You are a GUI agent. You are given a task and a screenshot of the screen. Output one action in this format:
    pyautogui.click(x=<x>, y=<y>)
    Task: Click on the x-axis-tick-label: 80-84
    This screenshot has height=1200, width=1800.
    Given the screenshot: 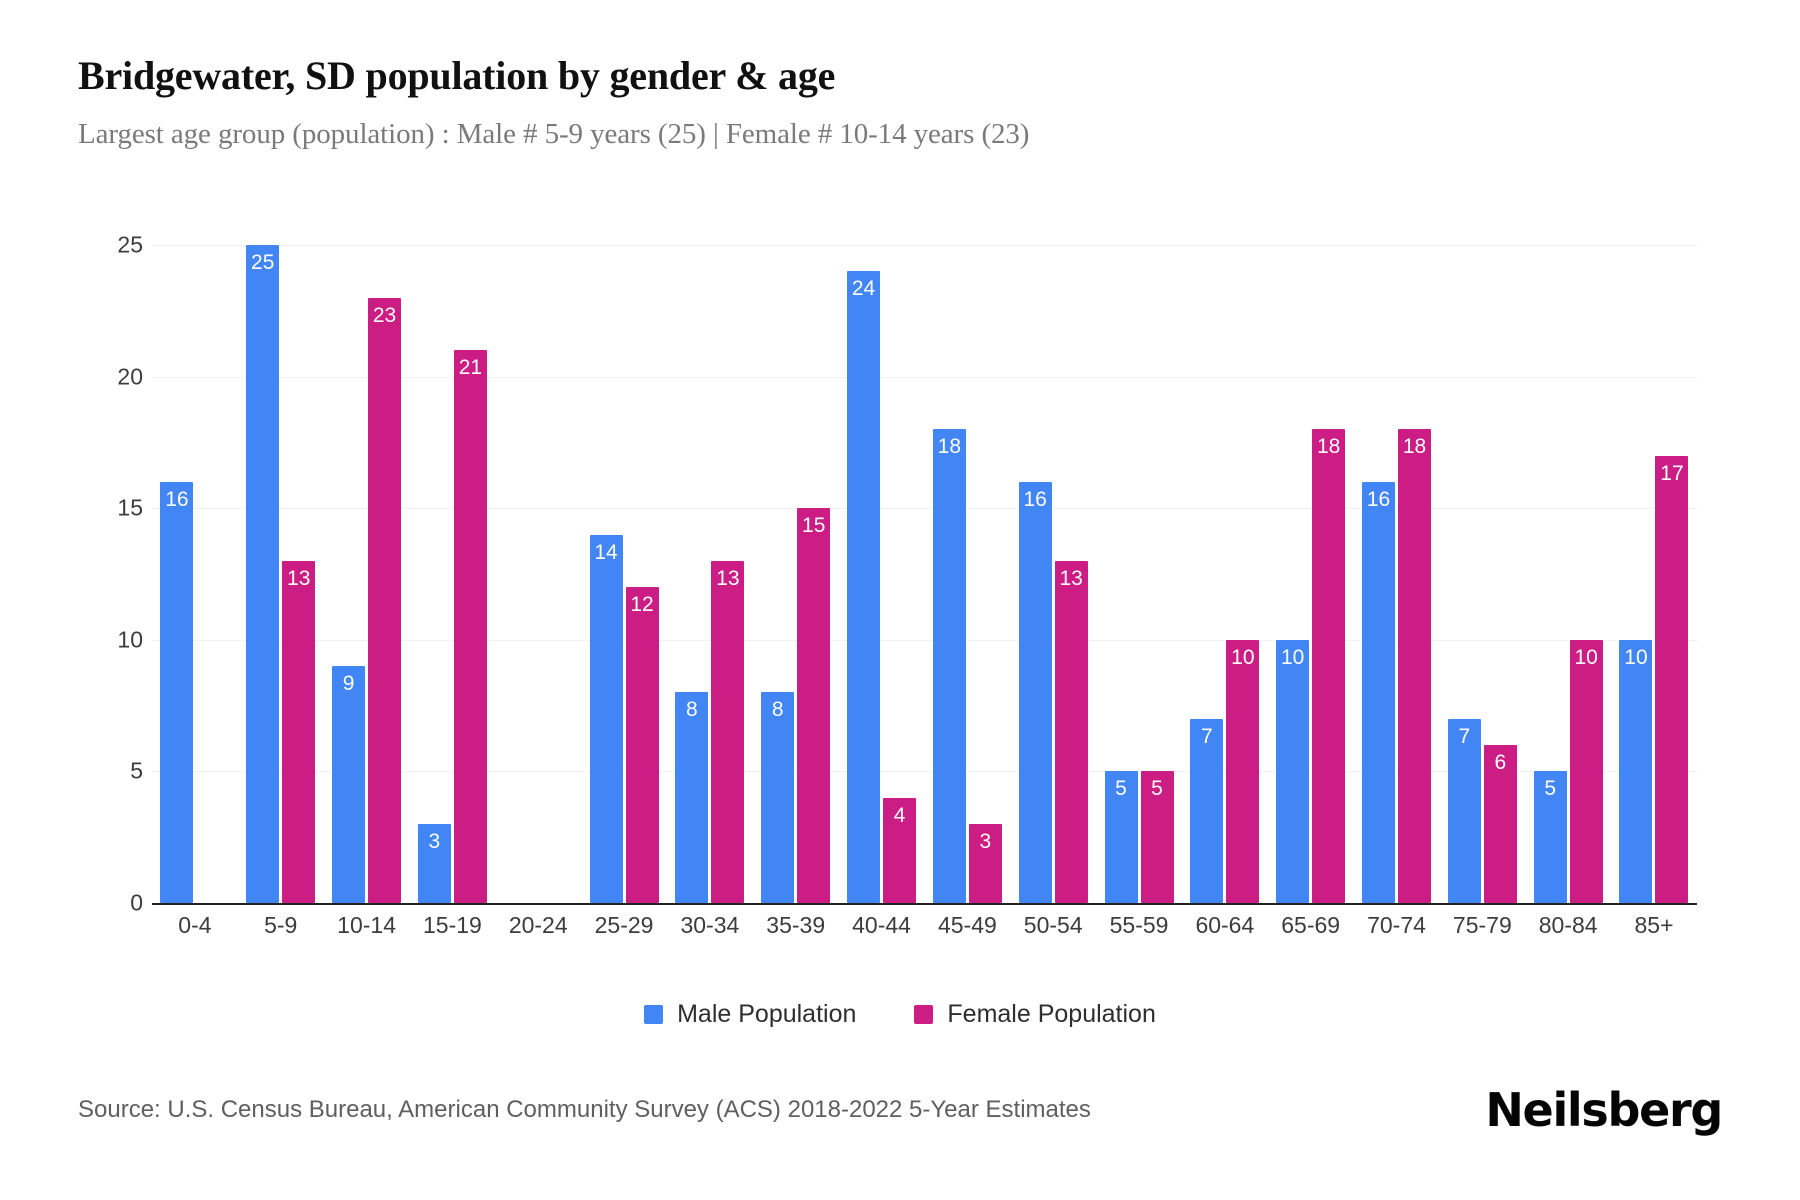 What is the action you would take?
    pyautogui.click(x=1568, y=925)
    